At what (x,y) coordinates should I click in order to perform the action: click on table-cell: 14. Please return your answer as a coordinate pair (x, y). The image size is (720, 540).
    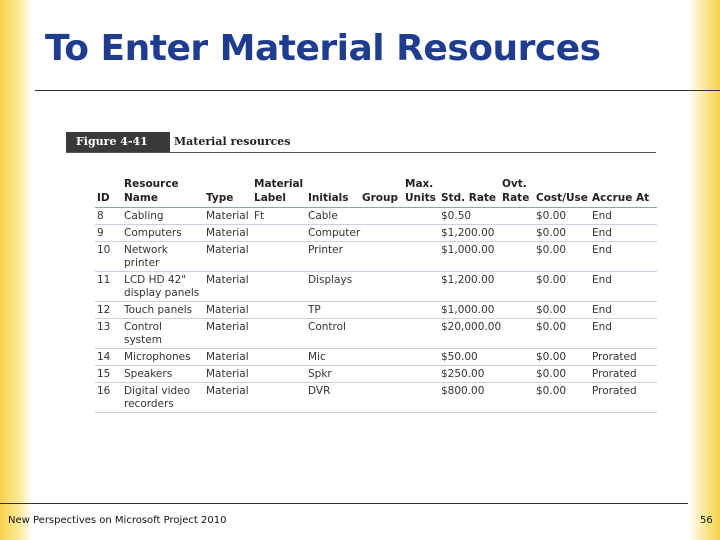
    Looking at the image, I should click on (108, 357).